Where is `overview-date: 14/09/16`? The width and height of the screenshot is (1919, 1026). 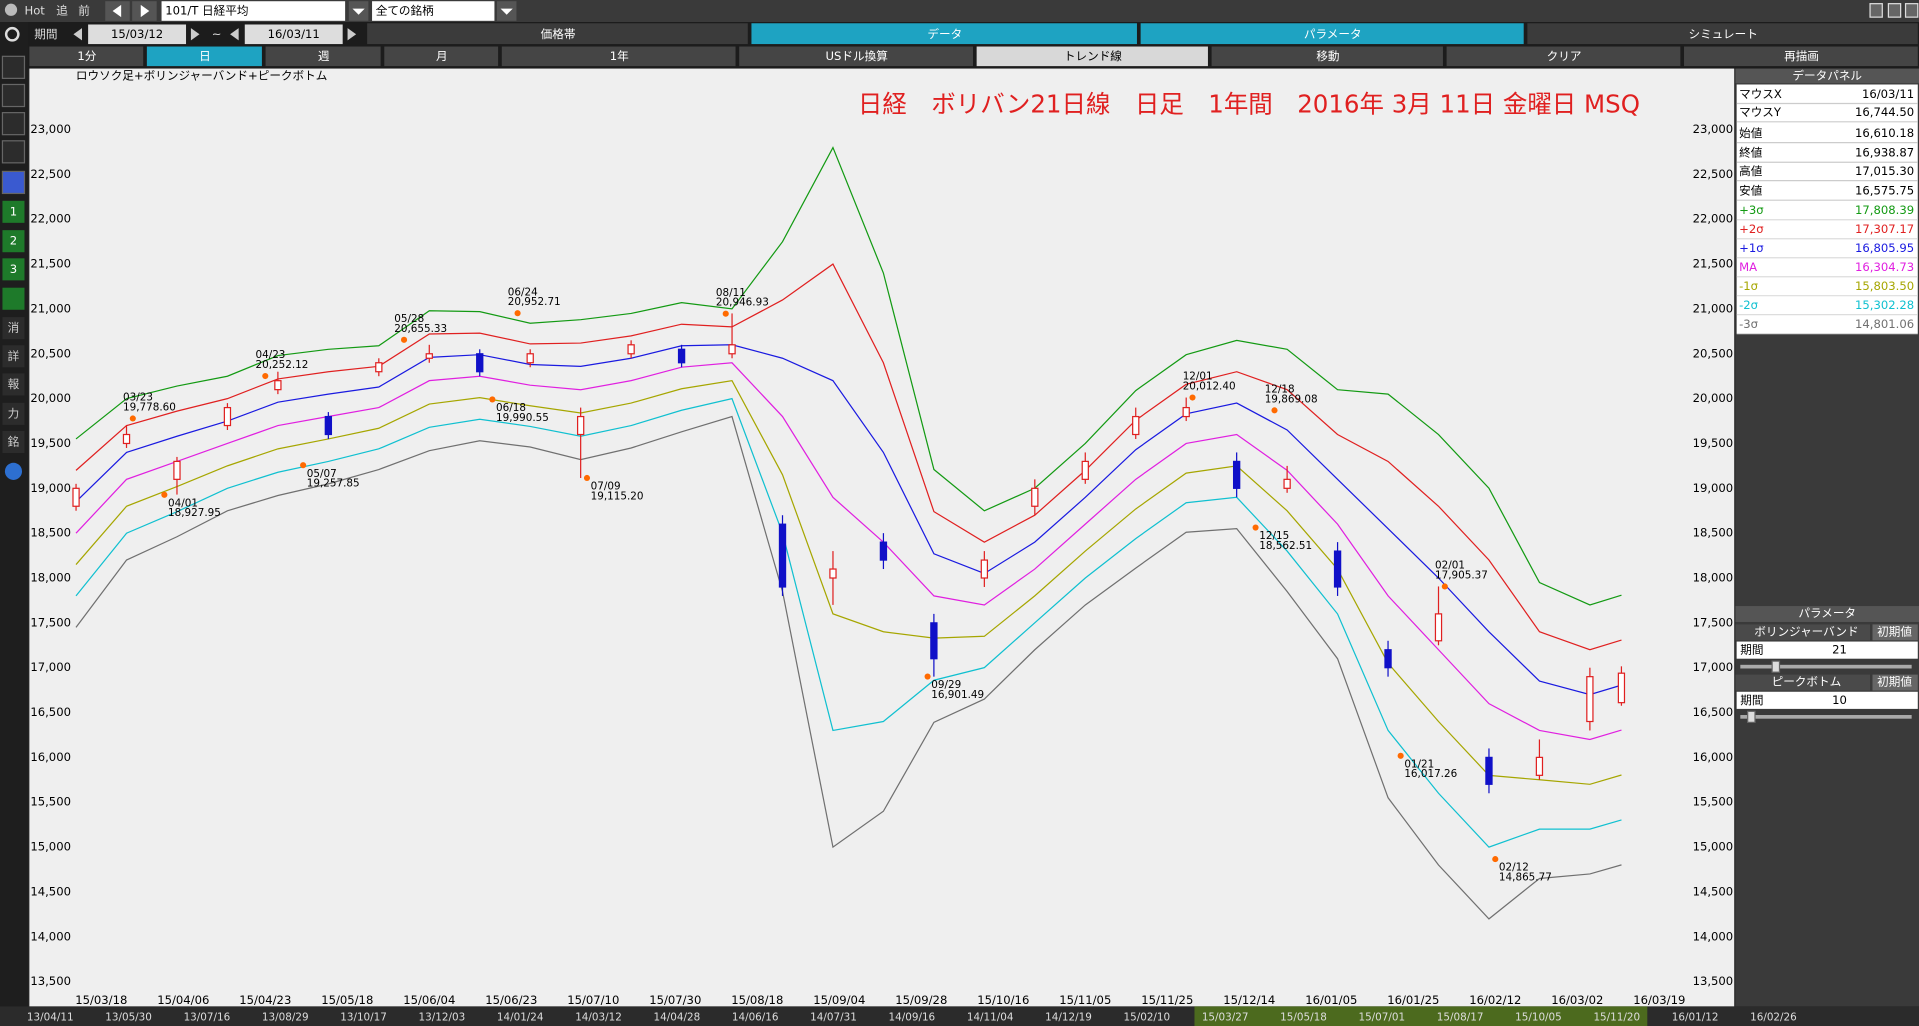
overview-date: 14/09/16 is located at coordinates (912, 1017).